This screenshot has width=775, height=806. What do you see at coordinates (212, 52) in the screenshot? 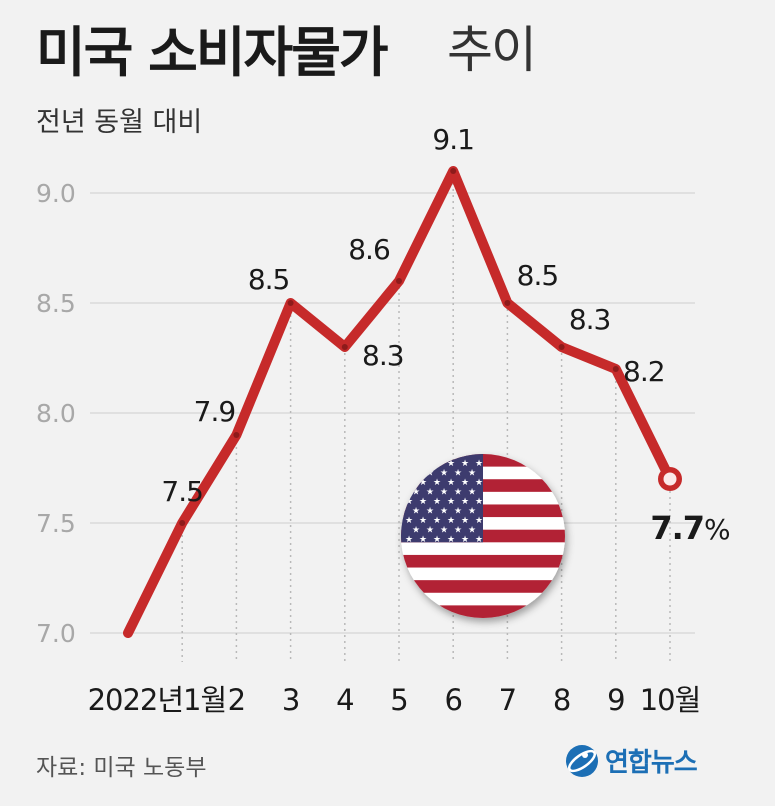
I see `chart-title: 미국 소비자물가` at bounding box center [212, 52].